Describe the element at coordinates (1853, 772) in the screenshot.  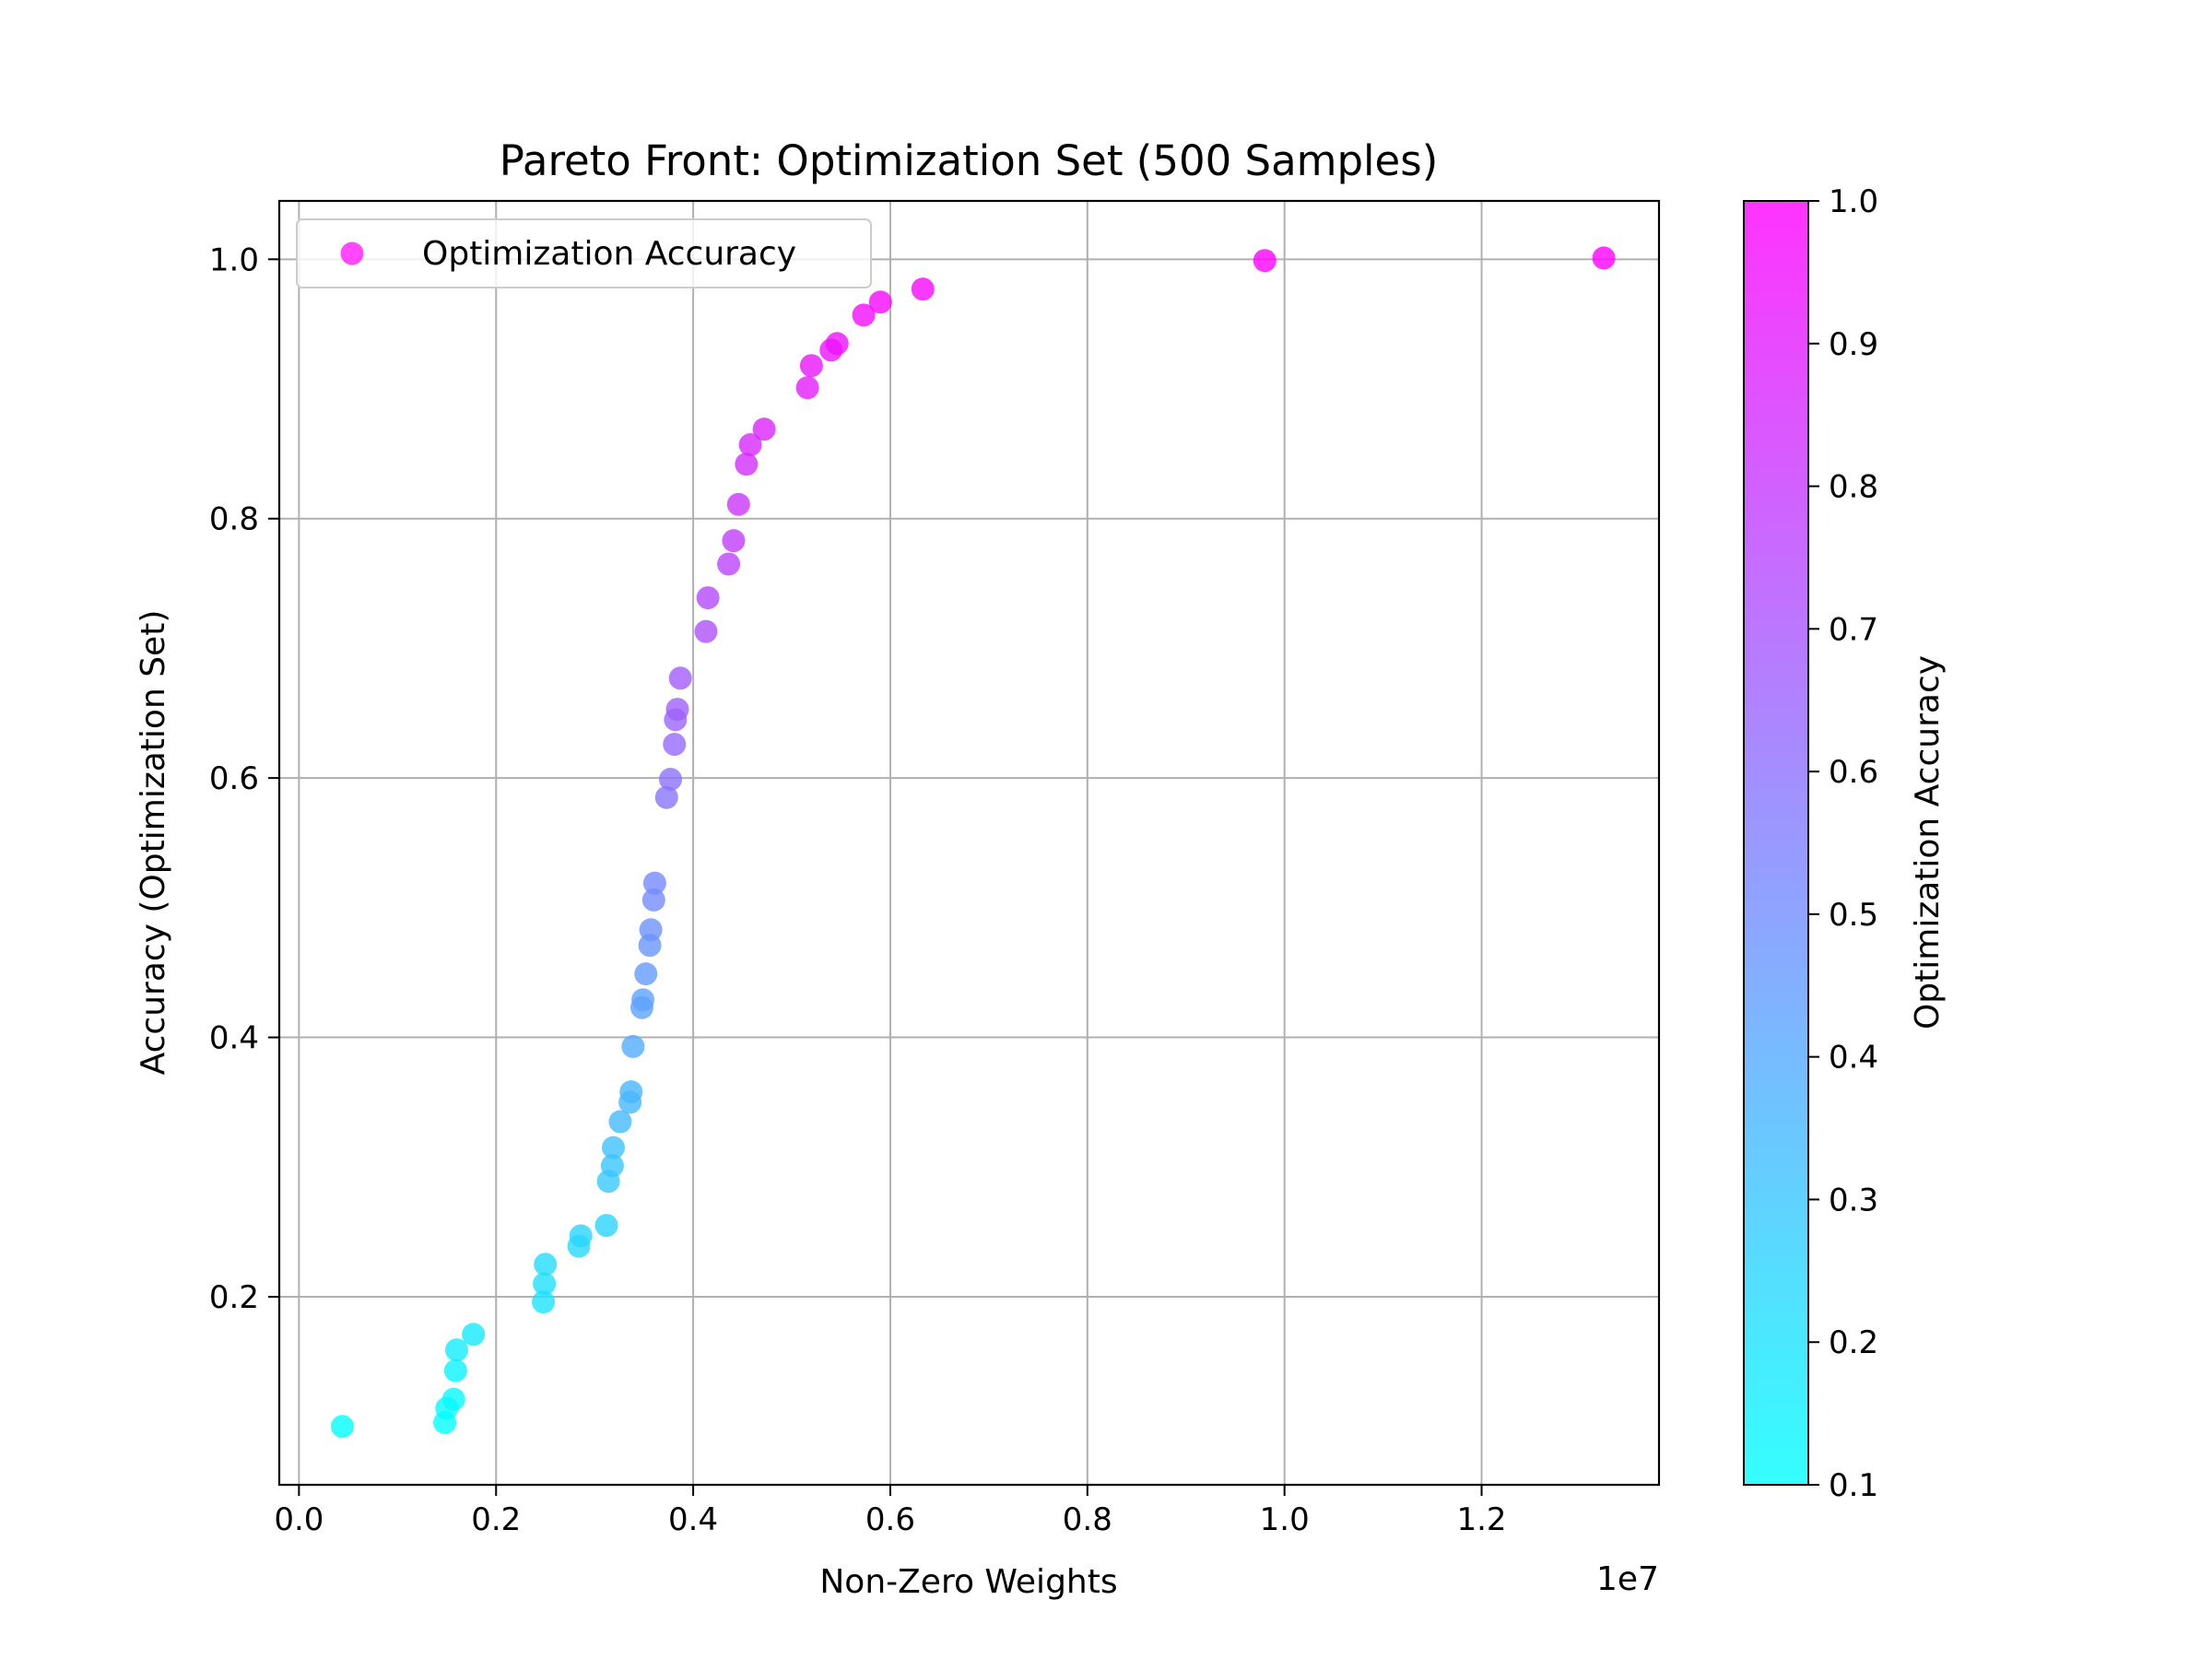
I see `colorbar-tick-label: 0.6` at that location.